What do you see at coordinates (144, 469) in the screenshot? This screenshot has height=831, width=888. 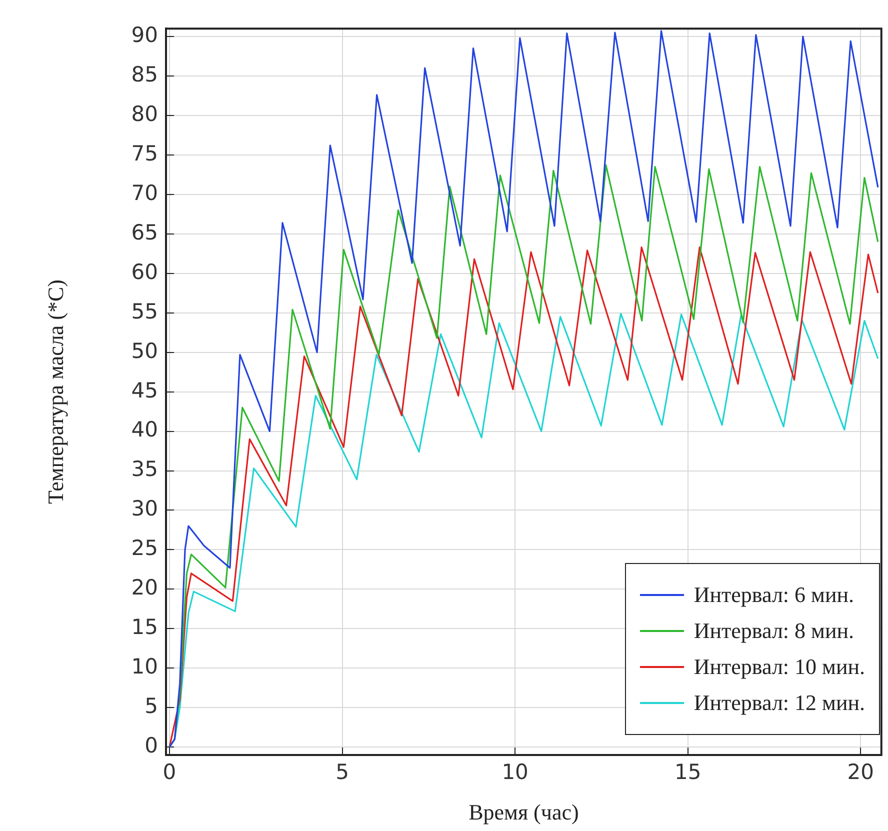 I see `y-tick-label: 35` at bounding box center [144, 469].